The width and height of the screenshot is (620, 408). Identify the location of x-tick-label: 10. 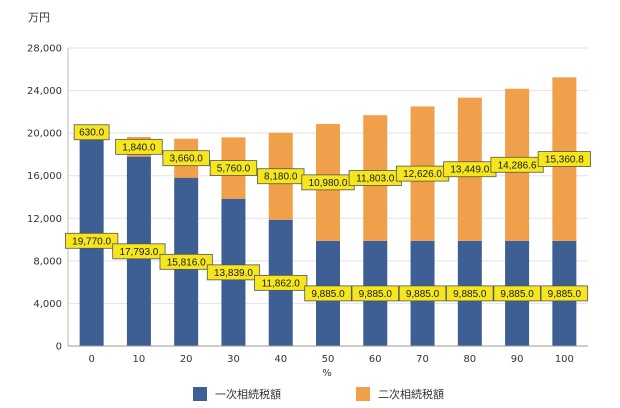
(139, 359).